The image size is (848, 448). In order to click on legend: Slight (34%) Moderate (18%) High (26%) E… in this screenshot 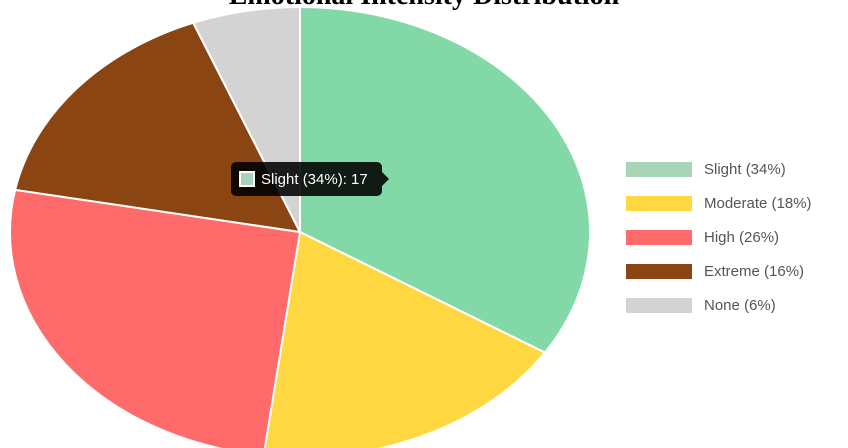, I will do `click(719, 237)`.